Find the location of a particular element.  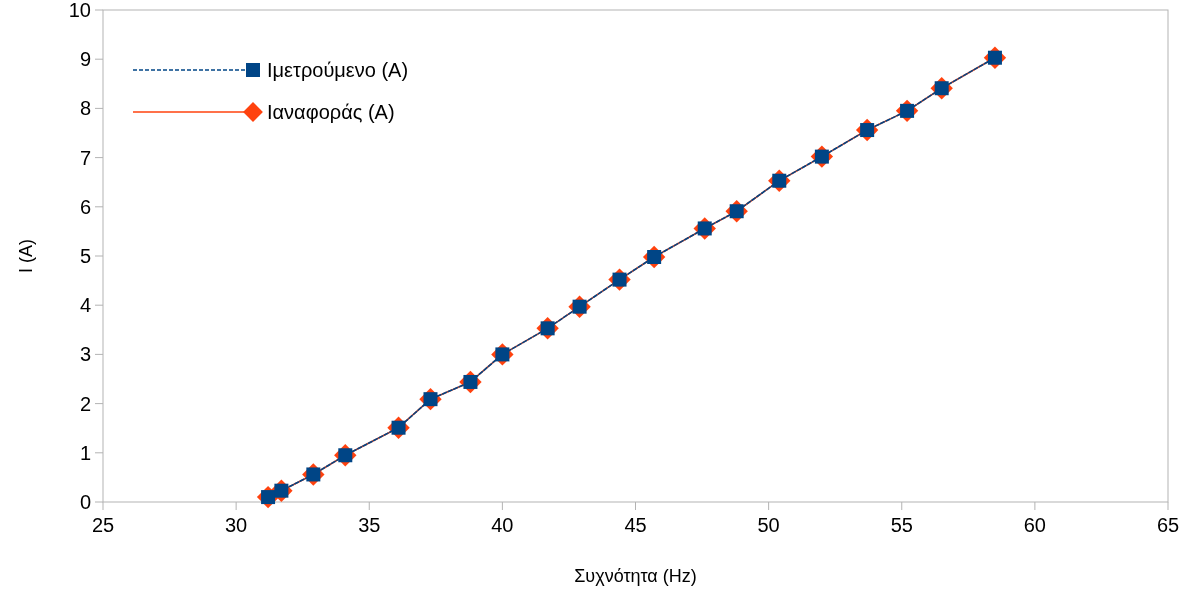

y-tick-label: 6 is located at coordinates (85, 206).